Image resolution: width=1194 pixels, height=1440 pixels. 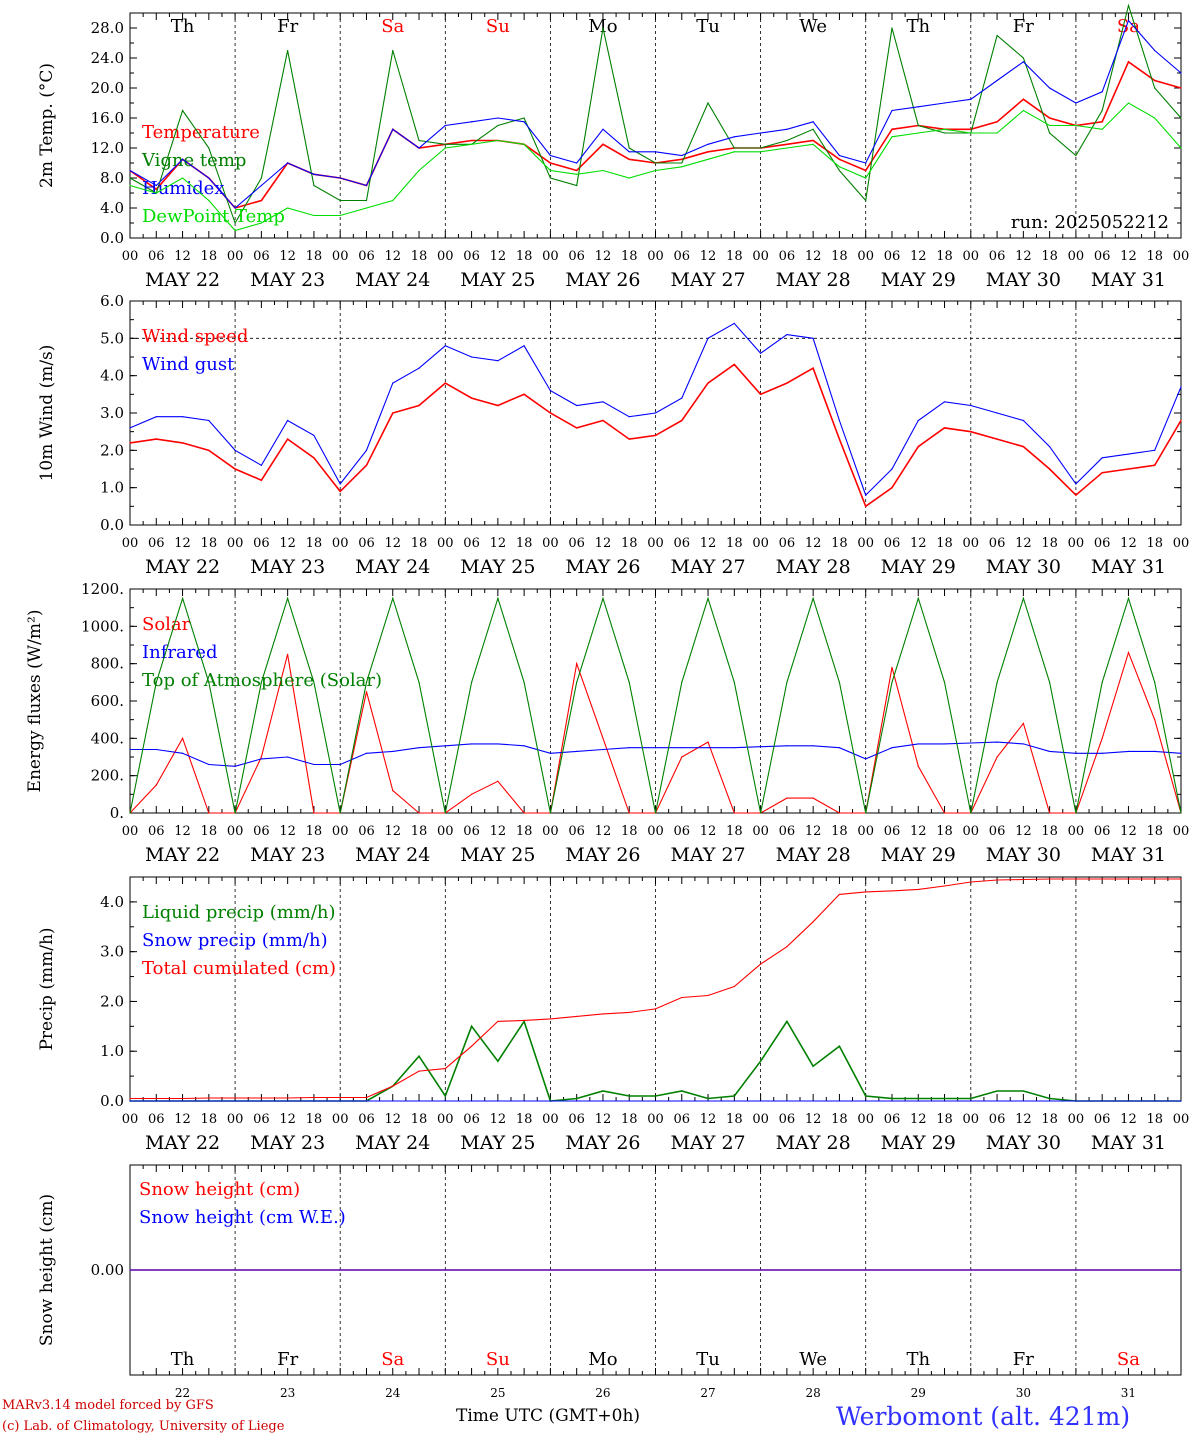 I want to click on date-label: MAY 30, so click(x=1023, y=280).